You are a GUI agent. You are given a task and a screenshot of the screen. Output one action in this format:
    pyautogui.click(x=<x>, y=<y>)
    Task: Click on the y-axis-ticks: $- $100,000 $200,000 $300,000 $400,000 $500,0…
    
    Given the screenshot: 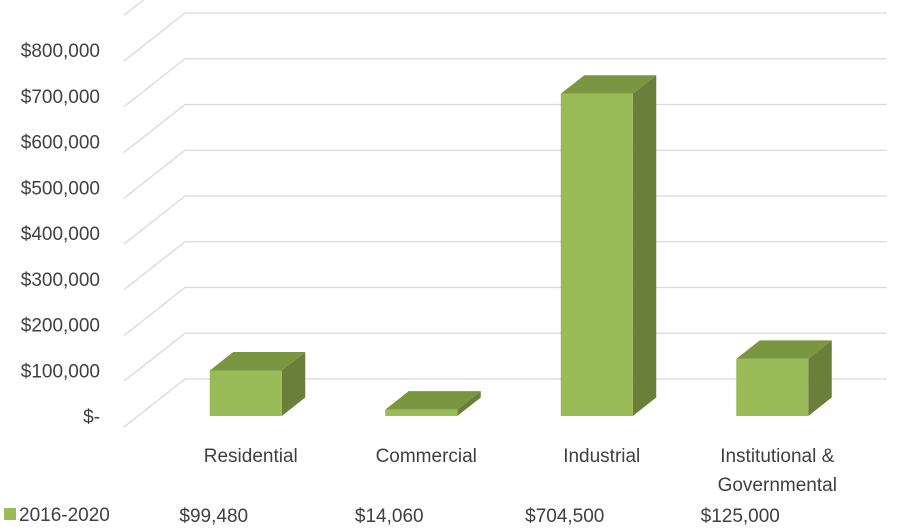 What is the action you would take?
    pyautogui.click(x=60, y=234)
    